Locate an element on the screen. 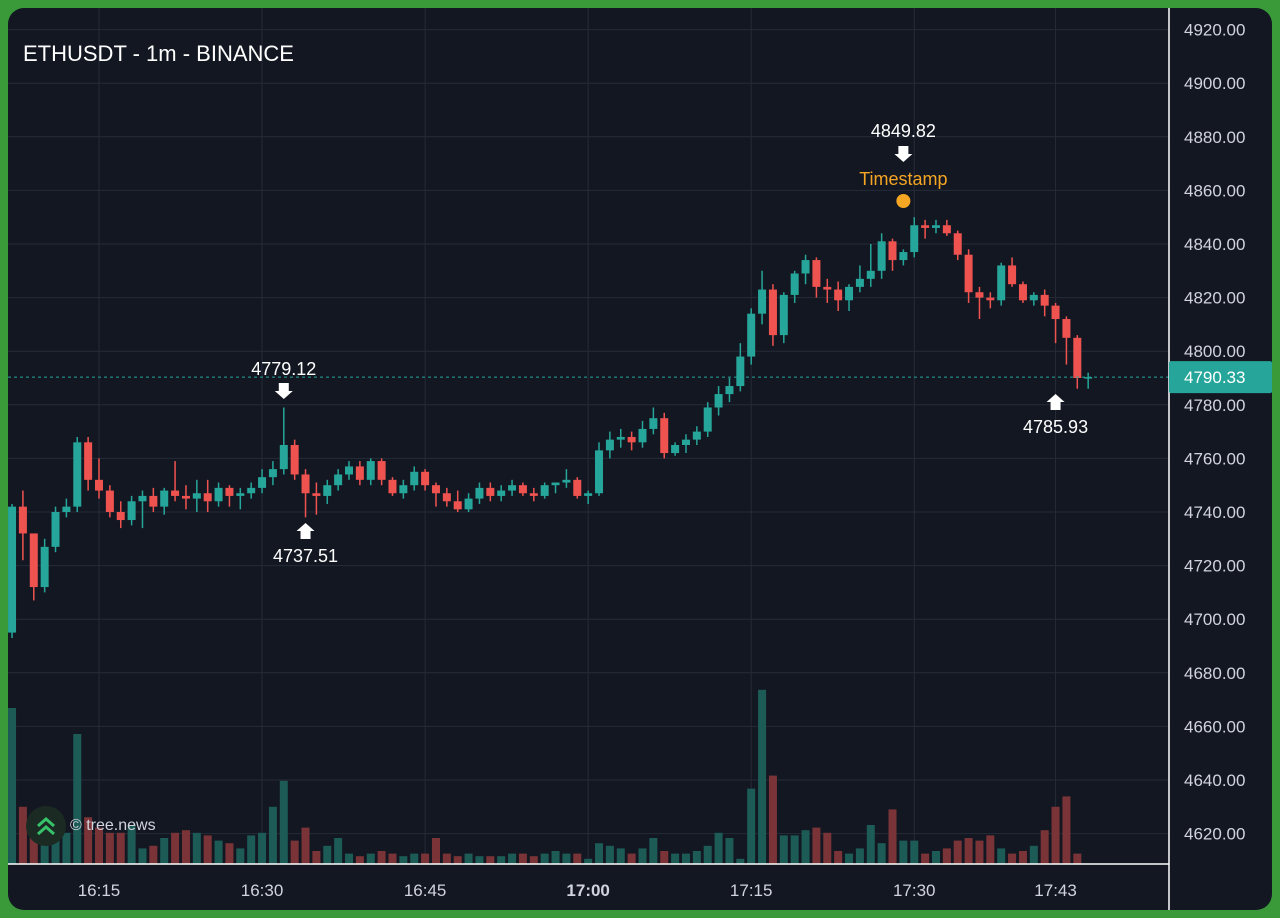 This screenshot has height=918, width=1280. price-tick-label: 4620.00 is located at coordinates (1214, 834).